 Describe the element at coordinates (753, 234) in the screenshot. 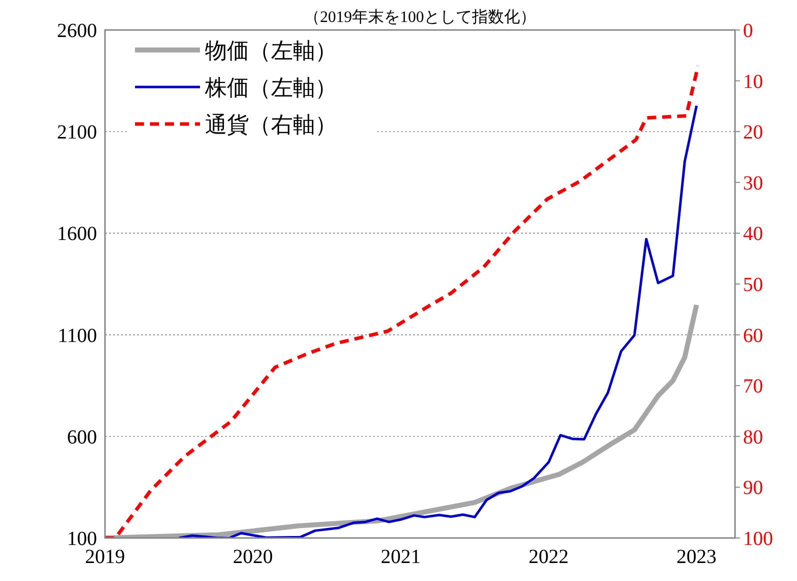

I see `y2-tick-label: 40` at that location.